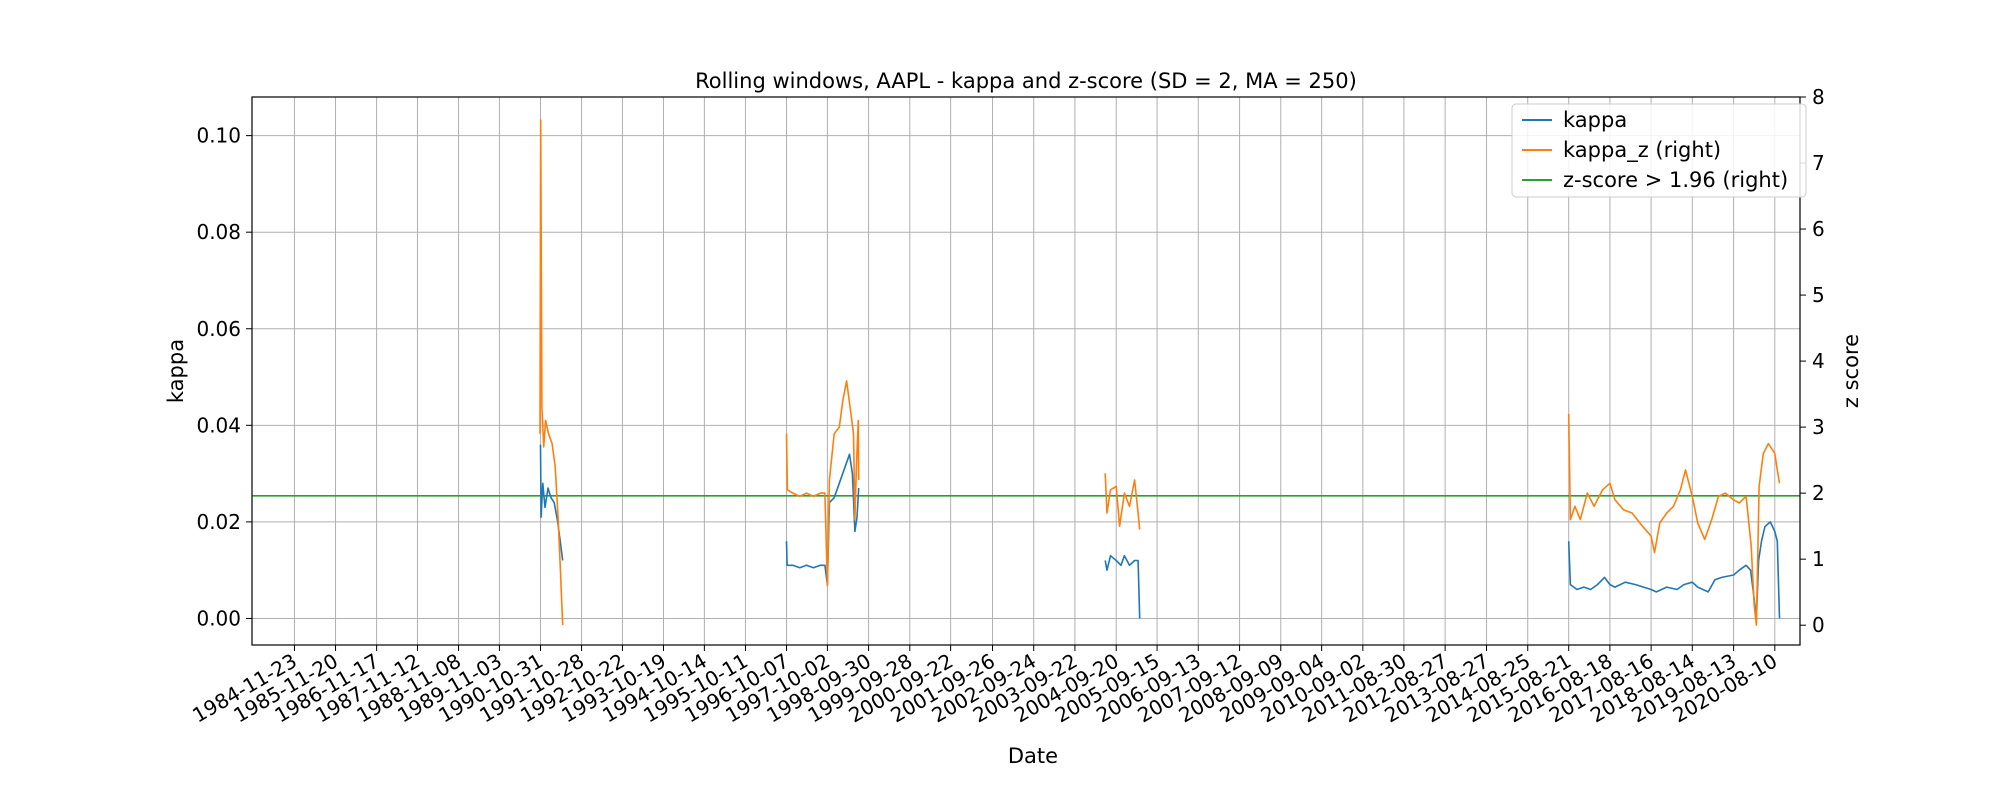 The image size is (2000, 804). I want to click on y-tick-label-right: 0, so click(1818, 625).